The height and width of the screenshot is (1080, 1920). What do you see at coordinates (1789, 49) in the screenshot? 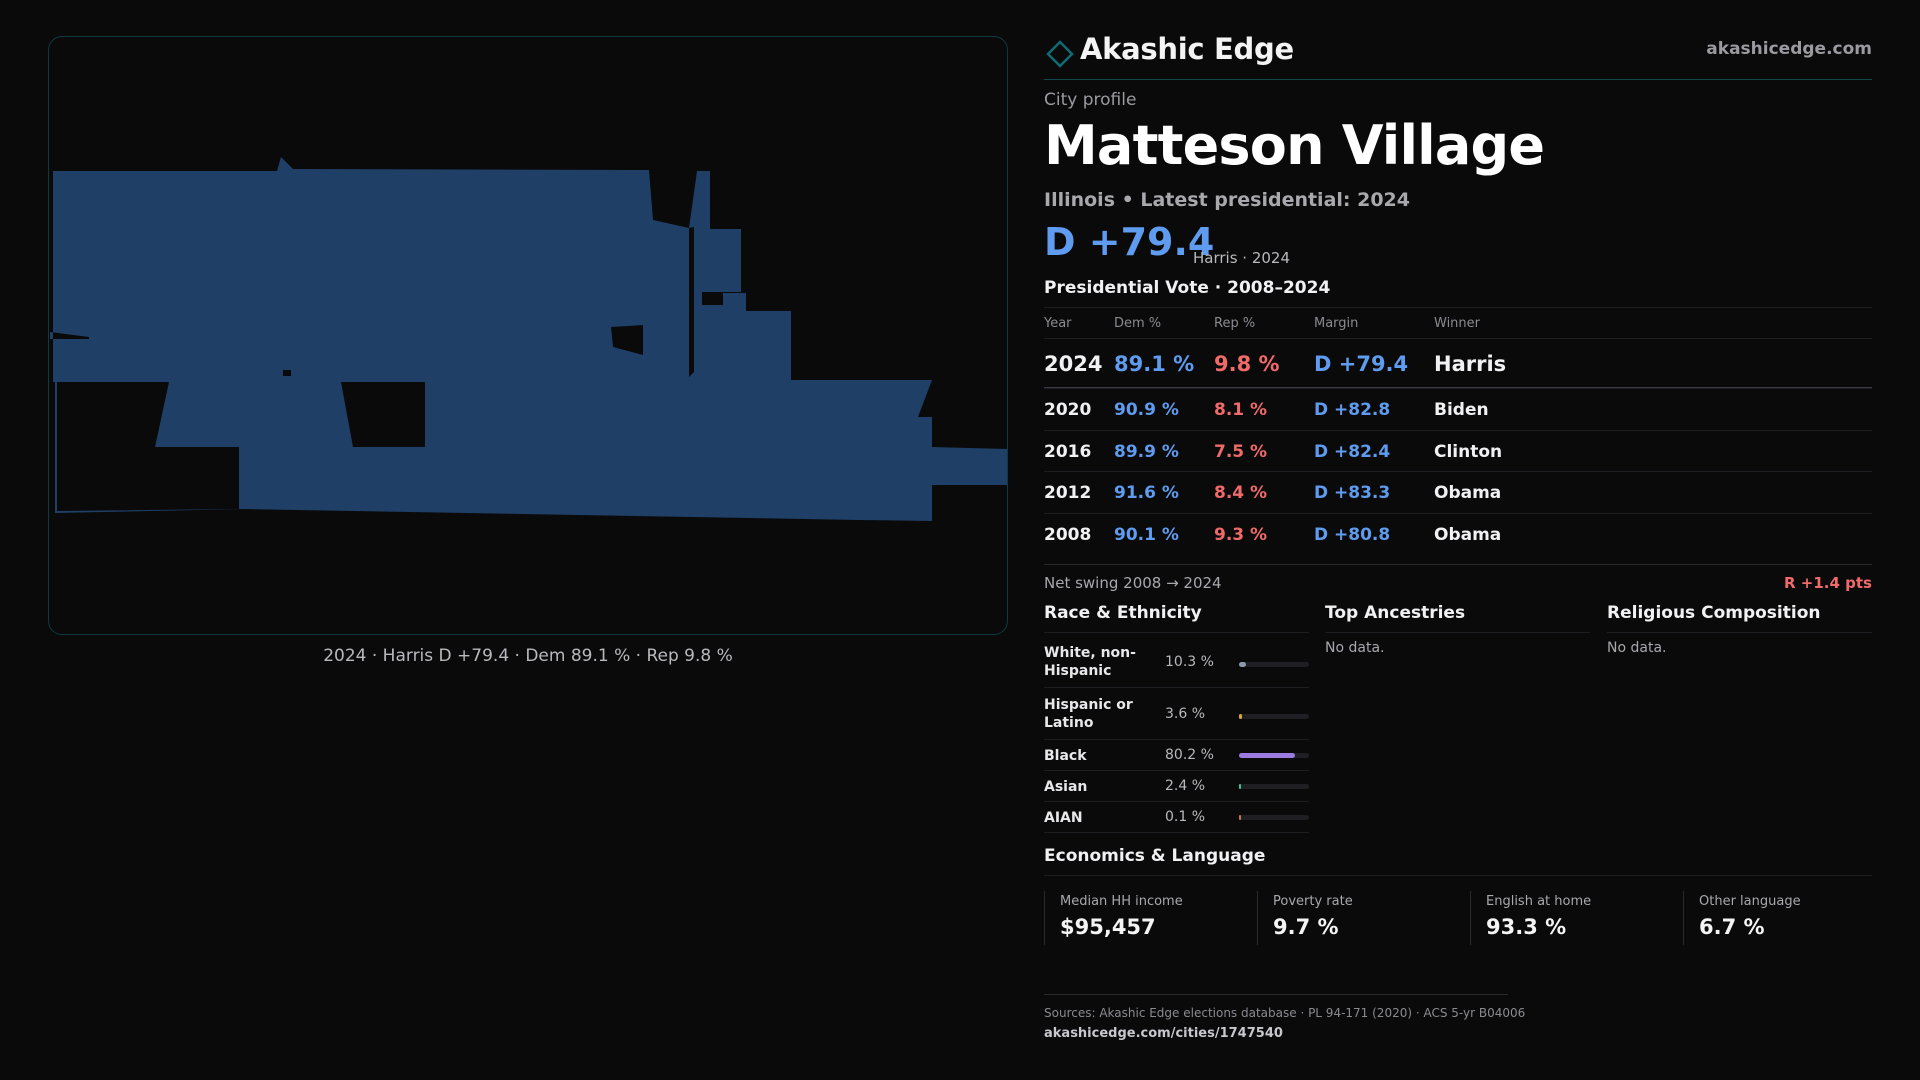
I see `brand-url-link: akashicedge.com` at bounding box center [1789, 49].